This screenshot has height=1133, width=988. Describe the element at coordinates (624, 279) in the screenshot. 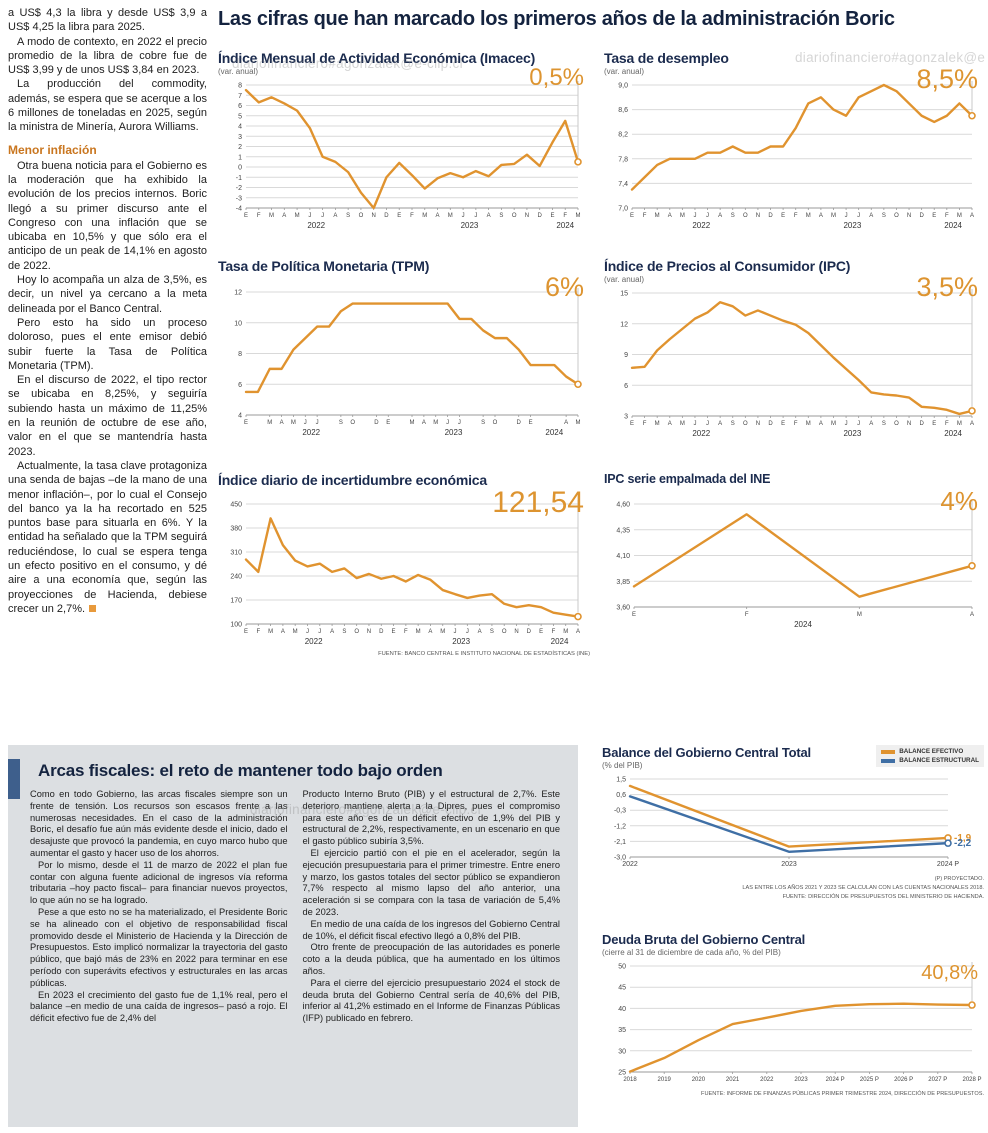

I see `chart-subtitle: (var. anual)` at that location.